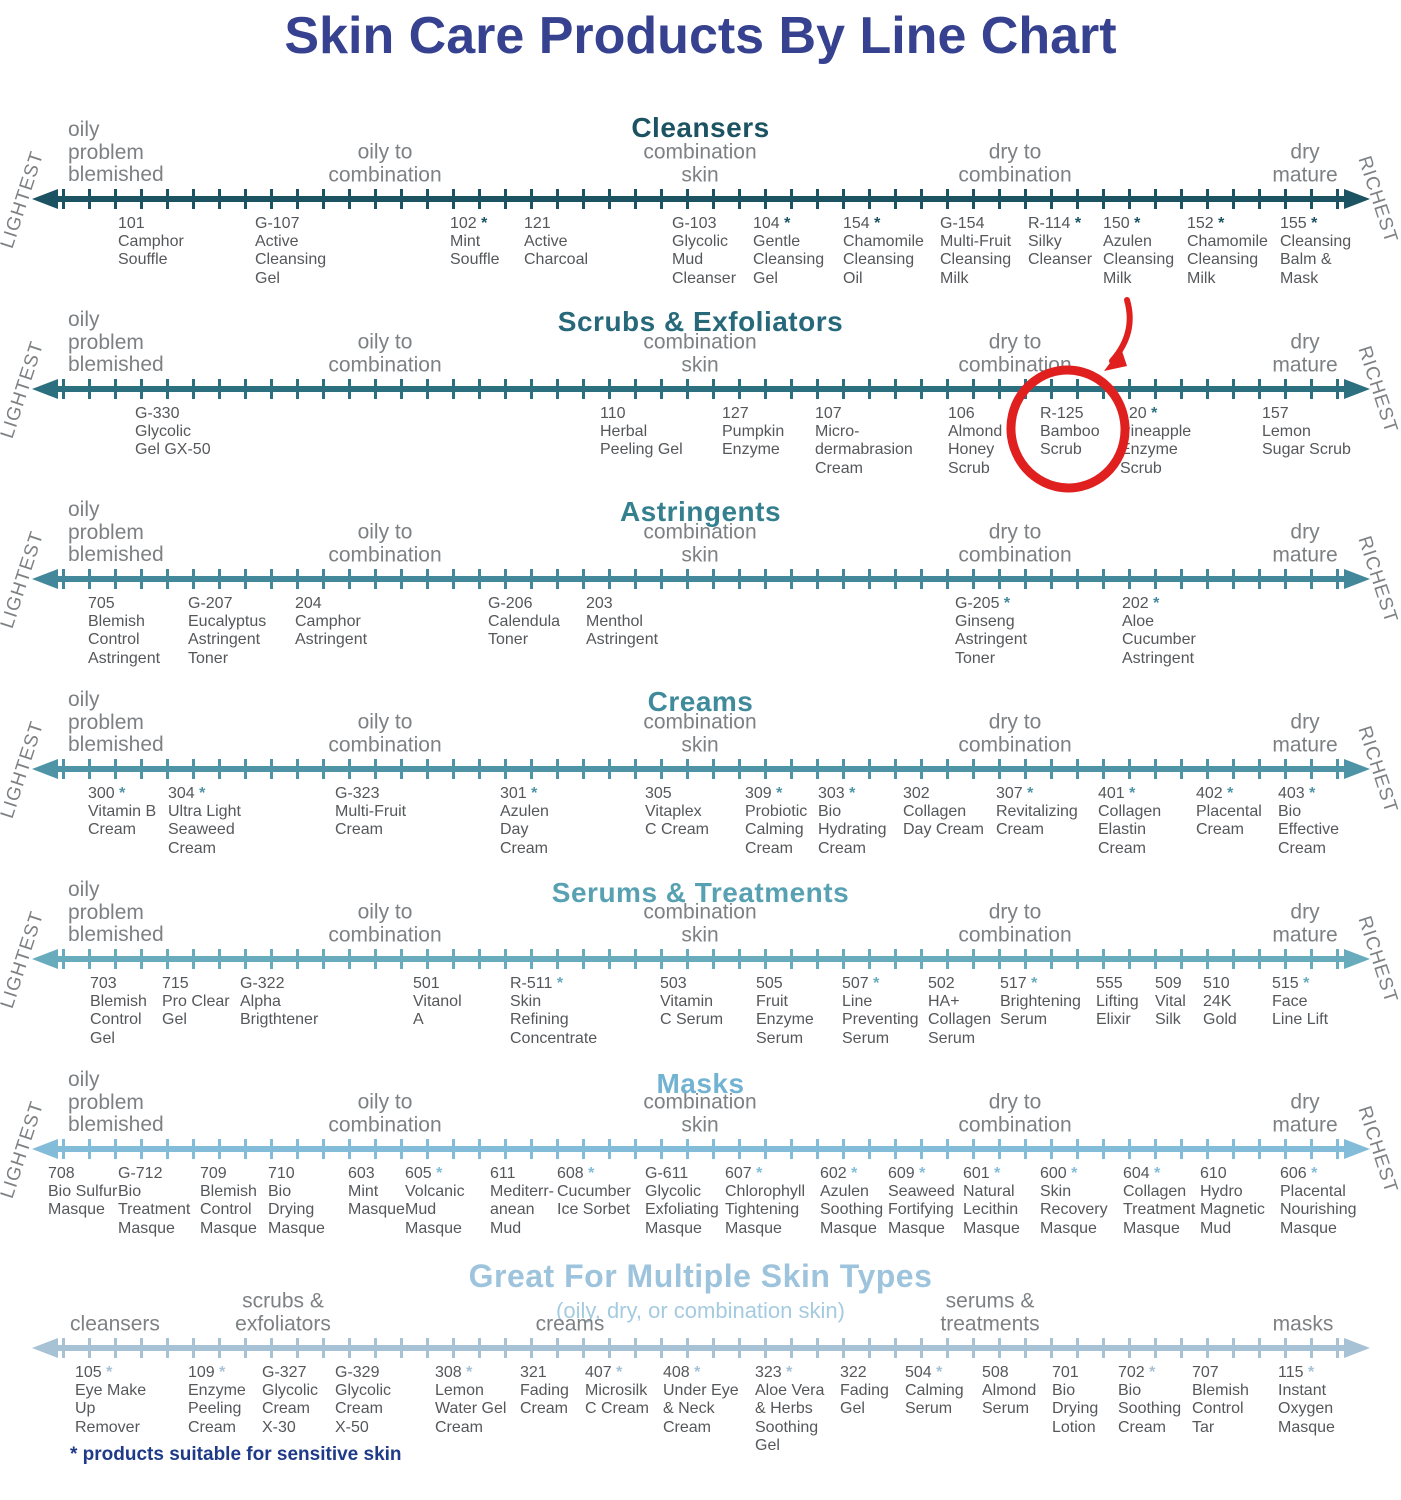 The height and width of the screenshot is (1500, 1401). Describe the element at coordinates (1056, 1192) in the screenshot. I see `product-name-line: Skin` at that location.